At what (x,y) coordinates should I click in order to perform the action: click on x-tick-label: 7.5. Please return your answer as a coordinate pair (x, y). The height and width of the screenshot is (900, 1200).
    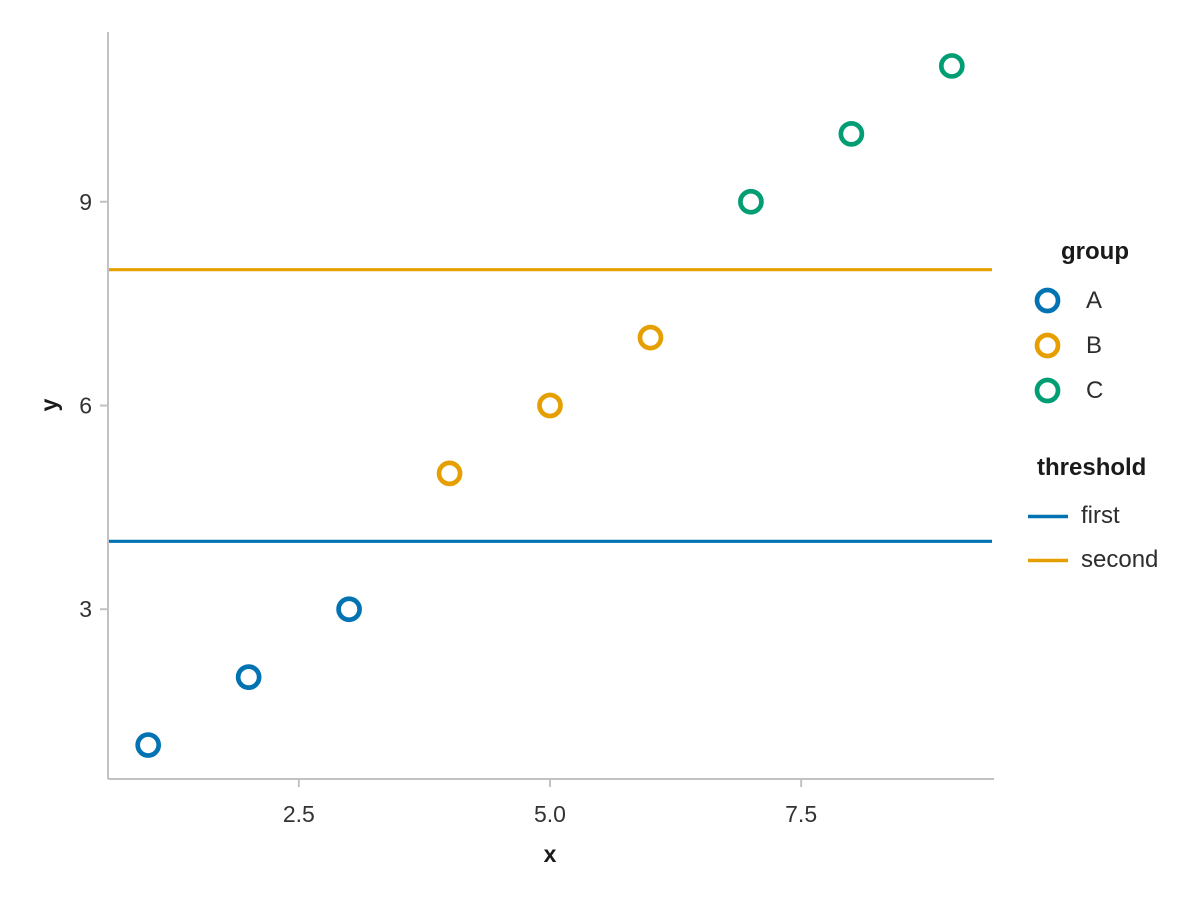
    Looking at the image, I should click on (801, 814).